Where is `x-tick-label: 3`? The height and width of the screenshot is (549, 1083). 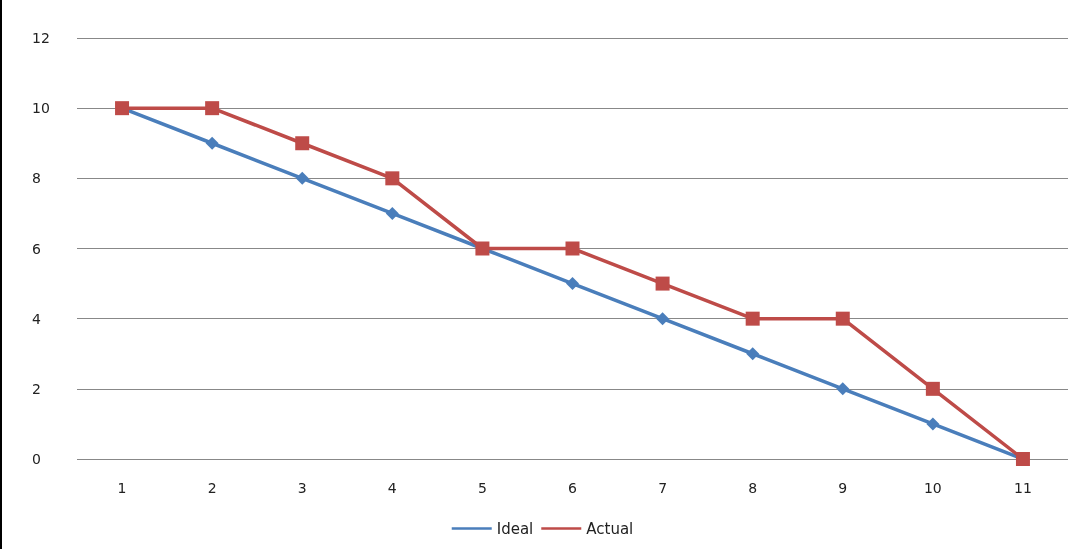 x-tick-label: 3 is located at coordinates (302, 488).